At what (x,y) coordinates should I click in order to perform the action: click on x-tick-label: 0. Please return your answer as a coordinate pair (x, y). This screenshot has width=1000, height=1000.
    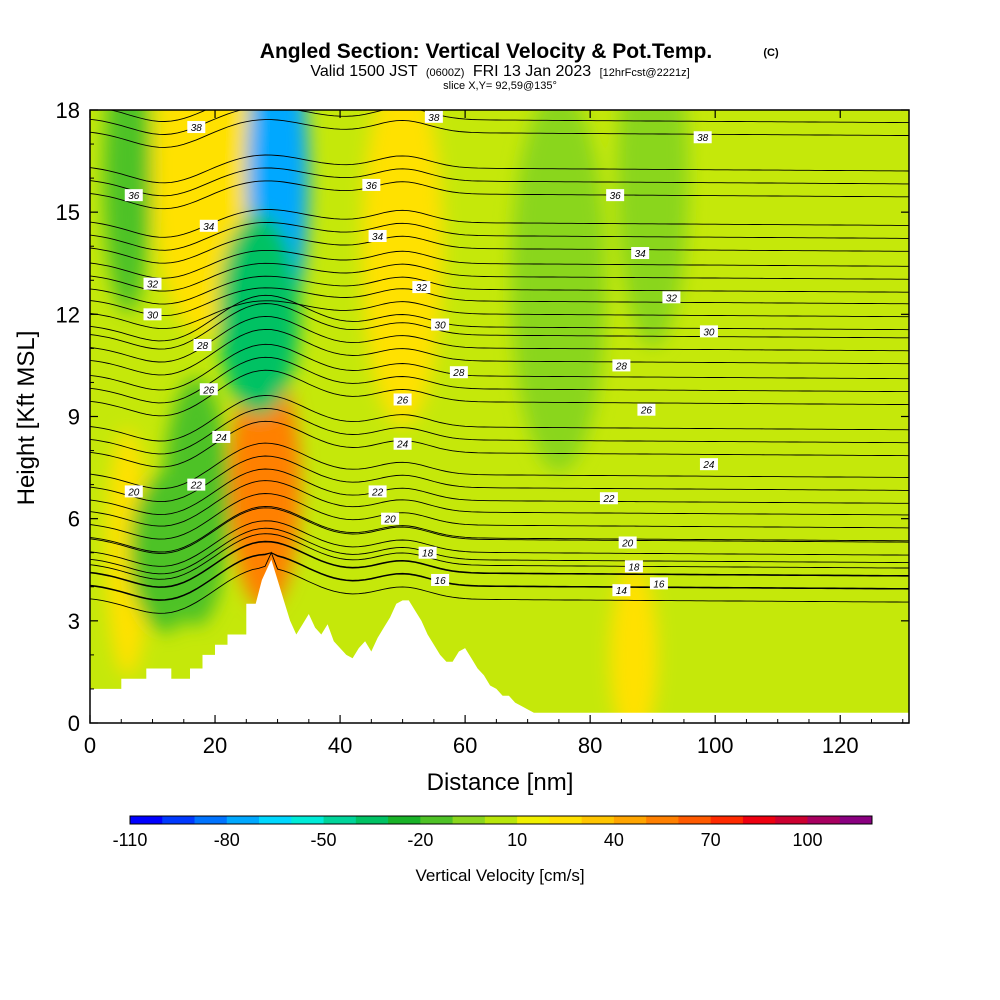
    Looking at the image, I should click on (90, 745).